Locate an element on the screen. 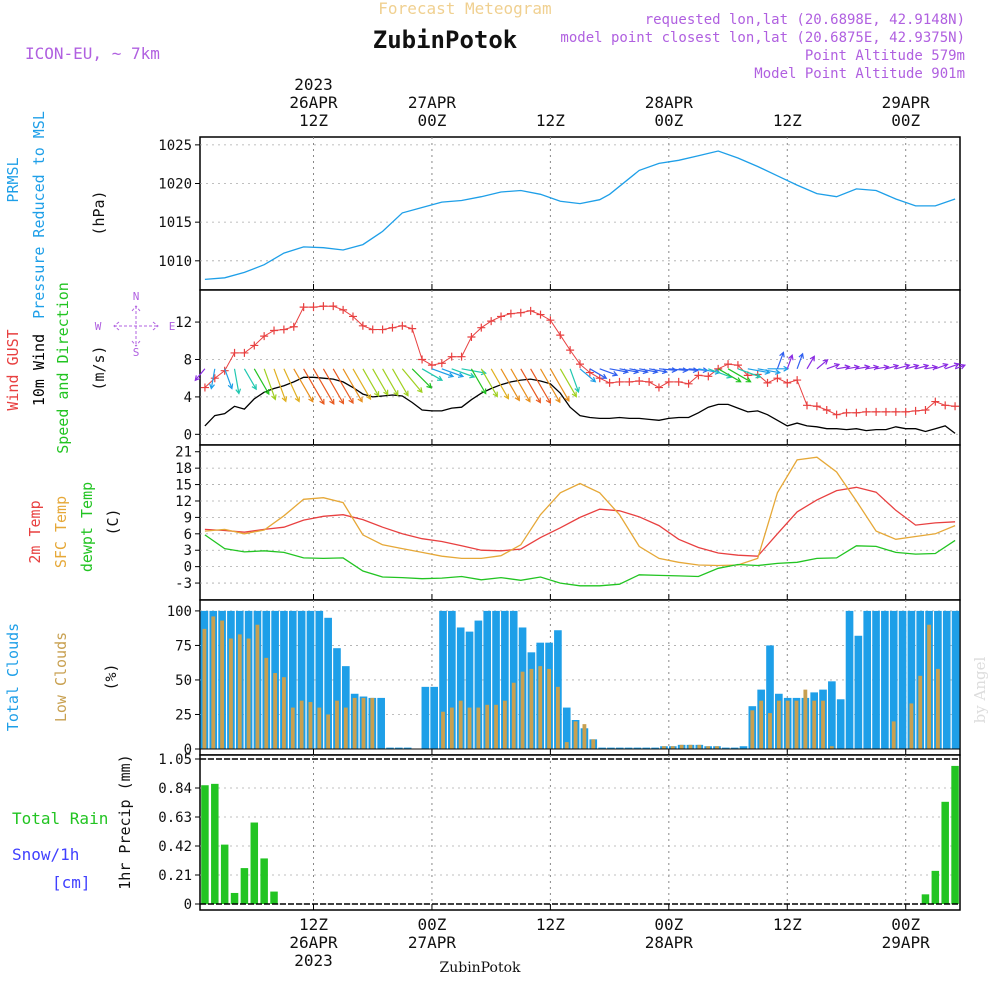 This screenshot has width=1000, height=1000. label-hpa: (hPa) is located at coordinates (99, 212).